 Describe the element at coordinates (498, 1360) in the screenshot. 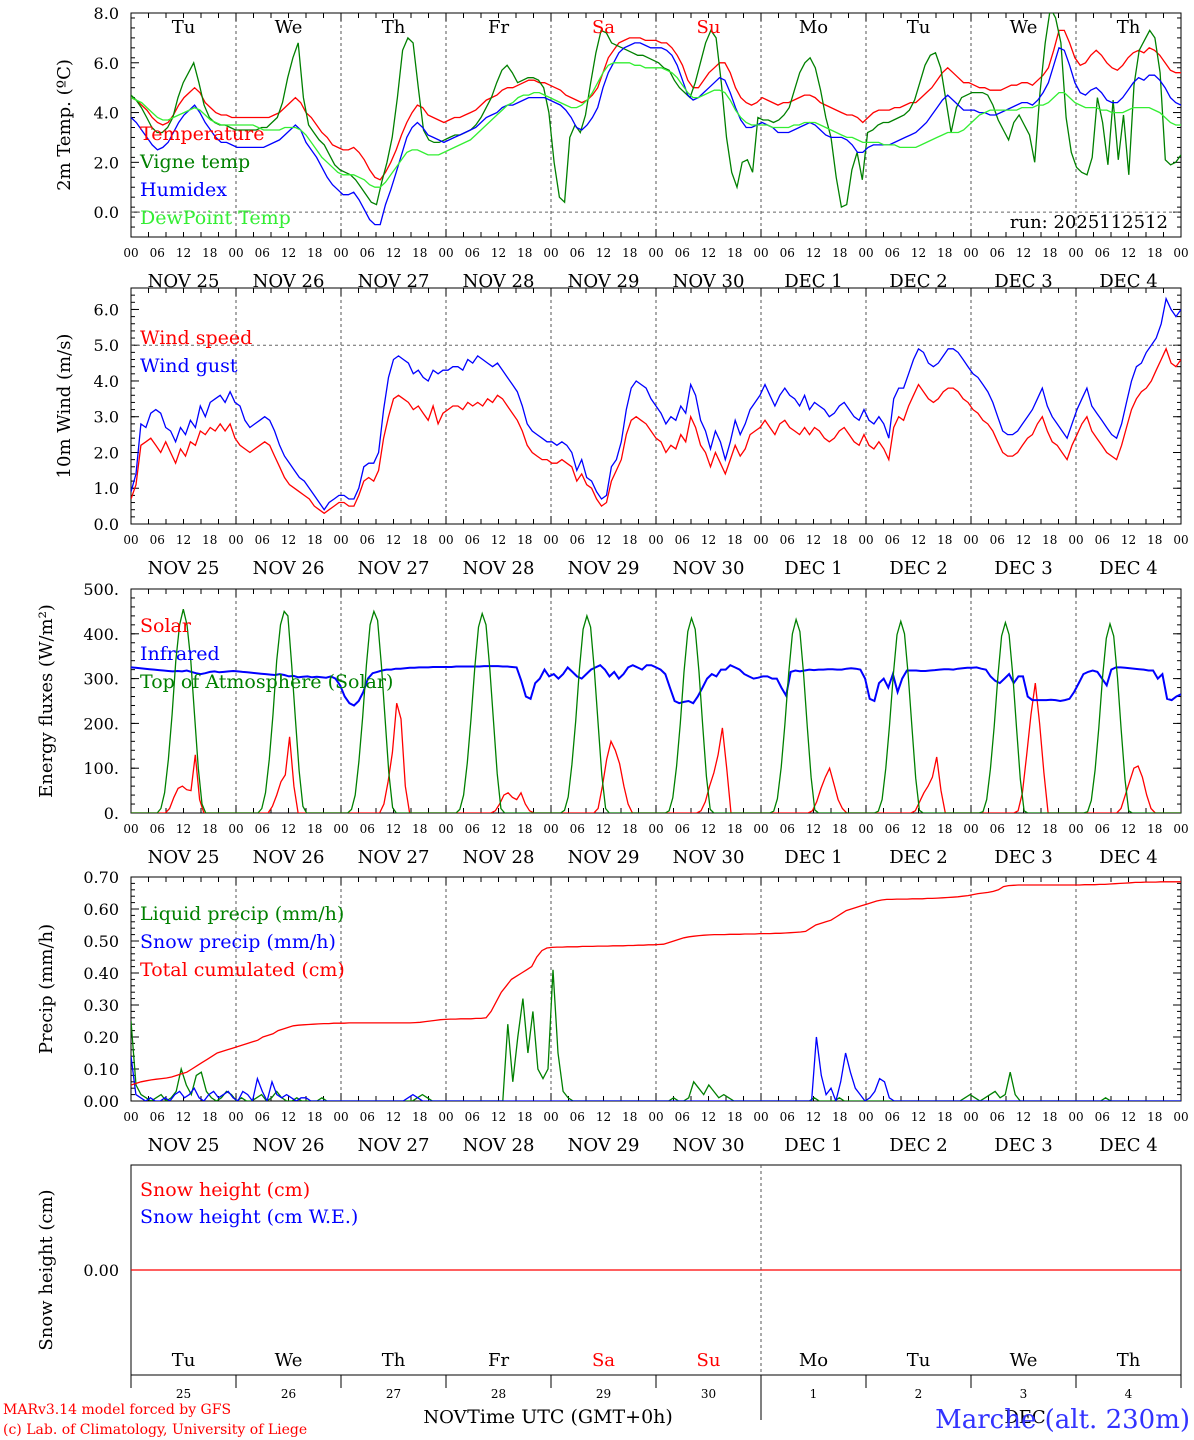

I see `weekday-label-bottom: Fr` at that location.